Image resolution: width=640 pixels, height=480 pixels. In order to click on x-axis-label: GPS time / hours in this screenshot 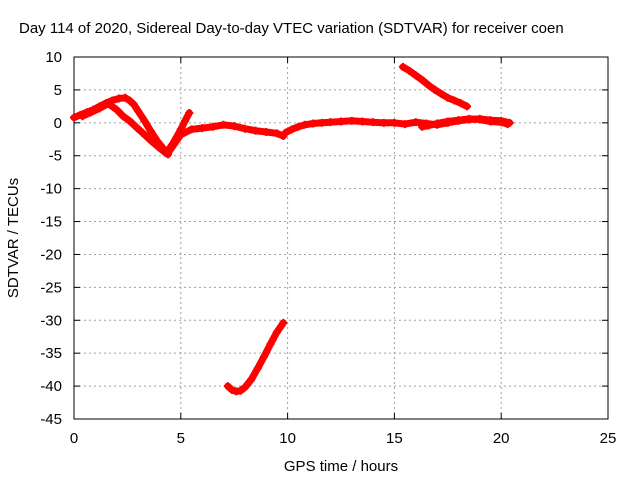, I will do `click(341, 466)`.